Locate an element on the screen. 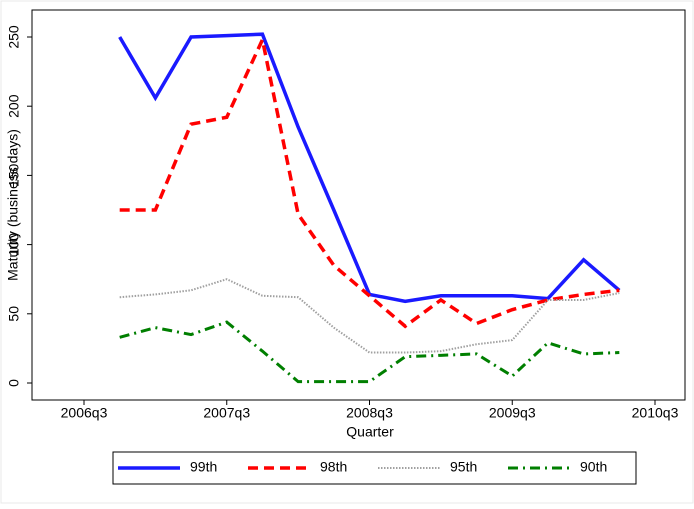 The width and height of the screenshot is (694, 509). y-tick-label: 100 is located at coordinates (14, 245).